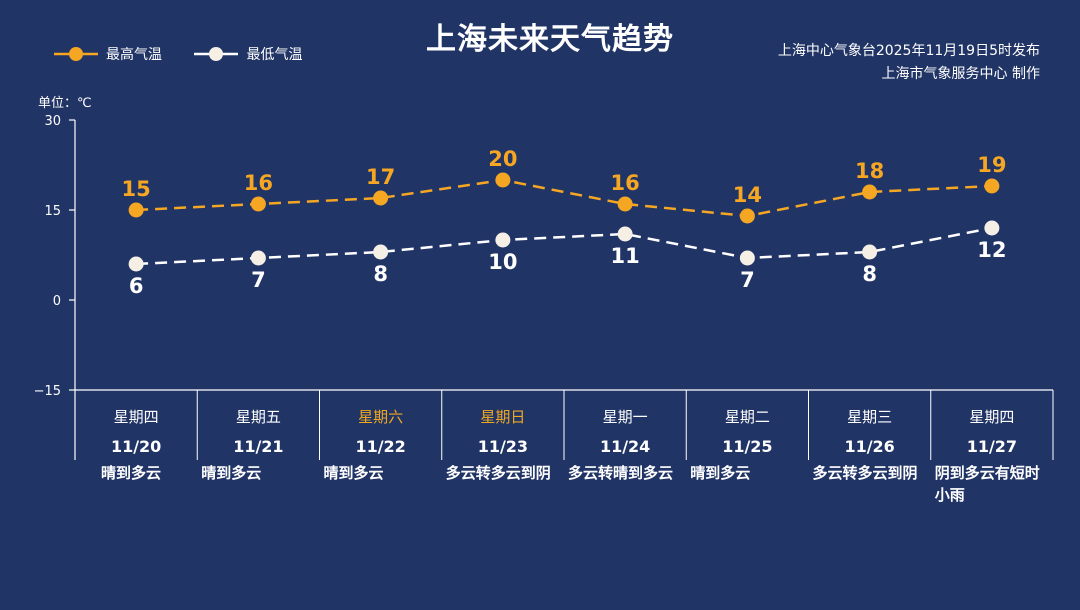 Image resolution: width=1080 pixels, height=610 pixels. Describe the element at coordinates (550, 39) in the screenshot. I see `chart-title: 上海未来天气趋势` at that location.